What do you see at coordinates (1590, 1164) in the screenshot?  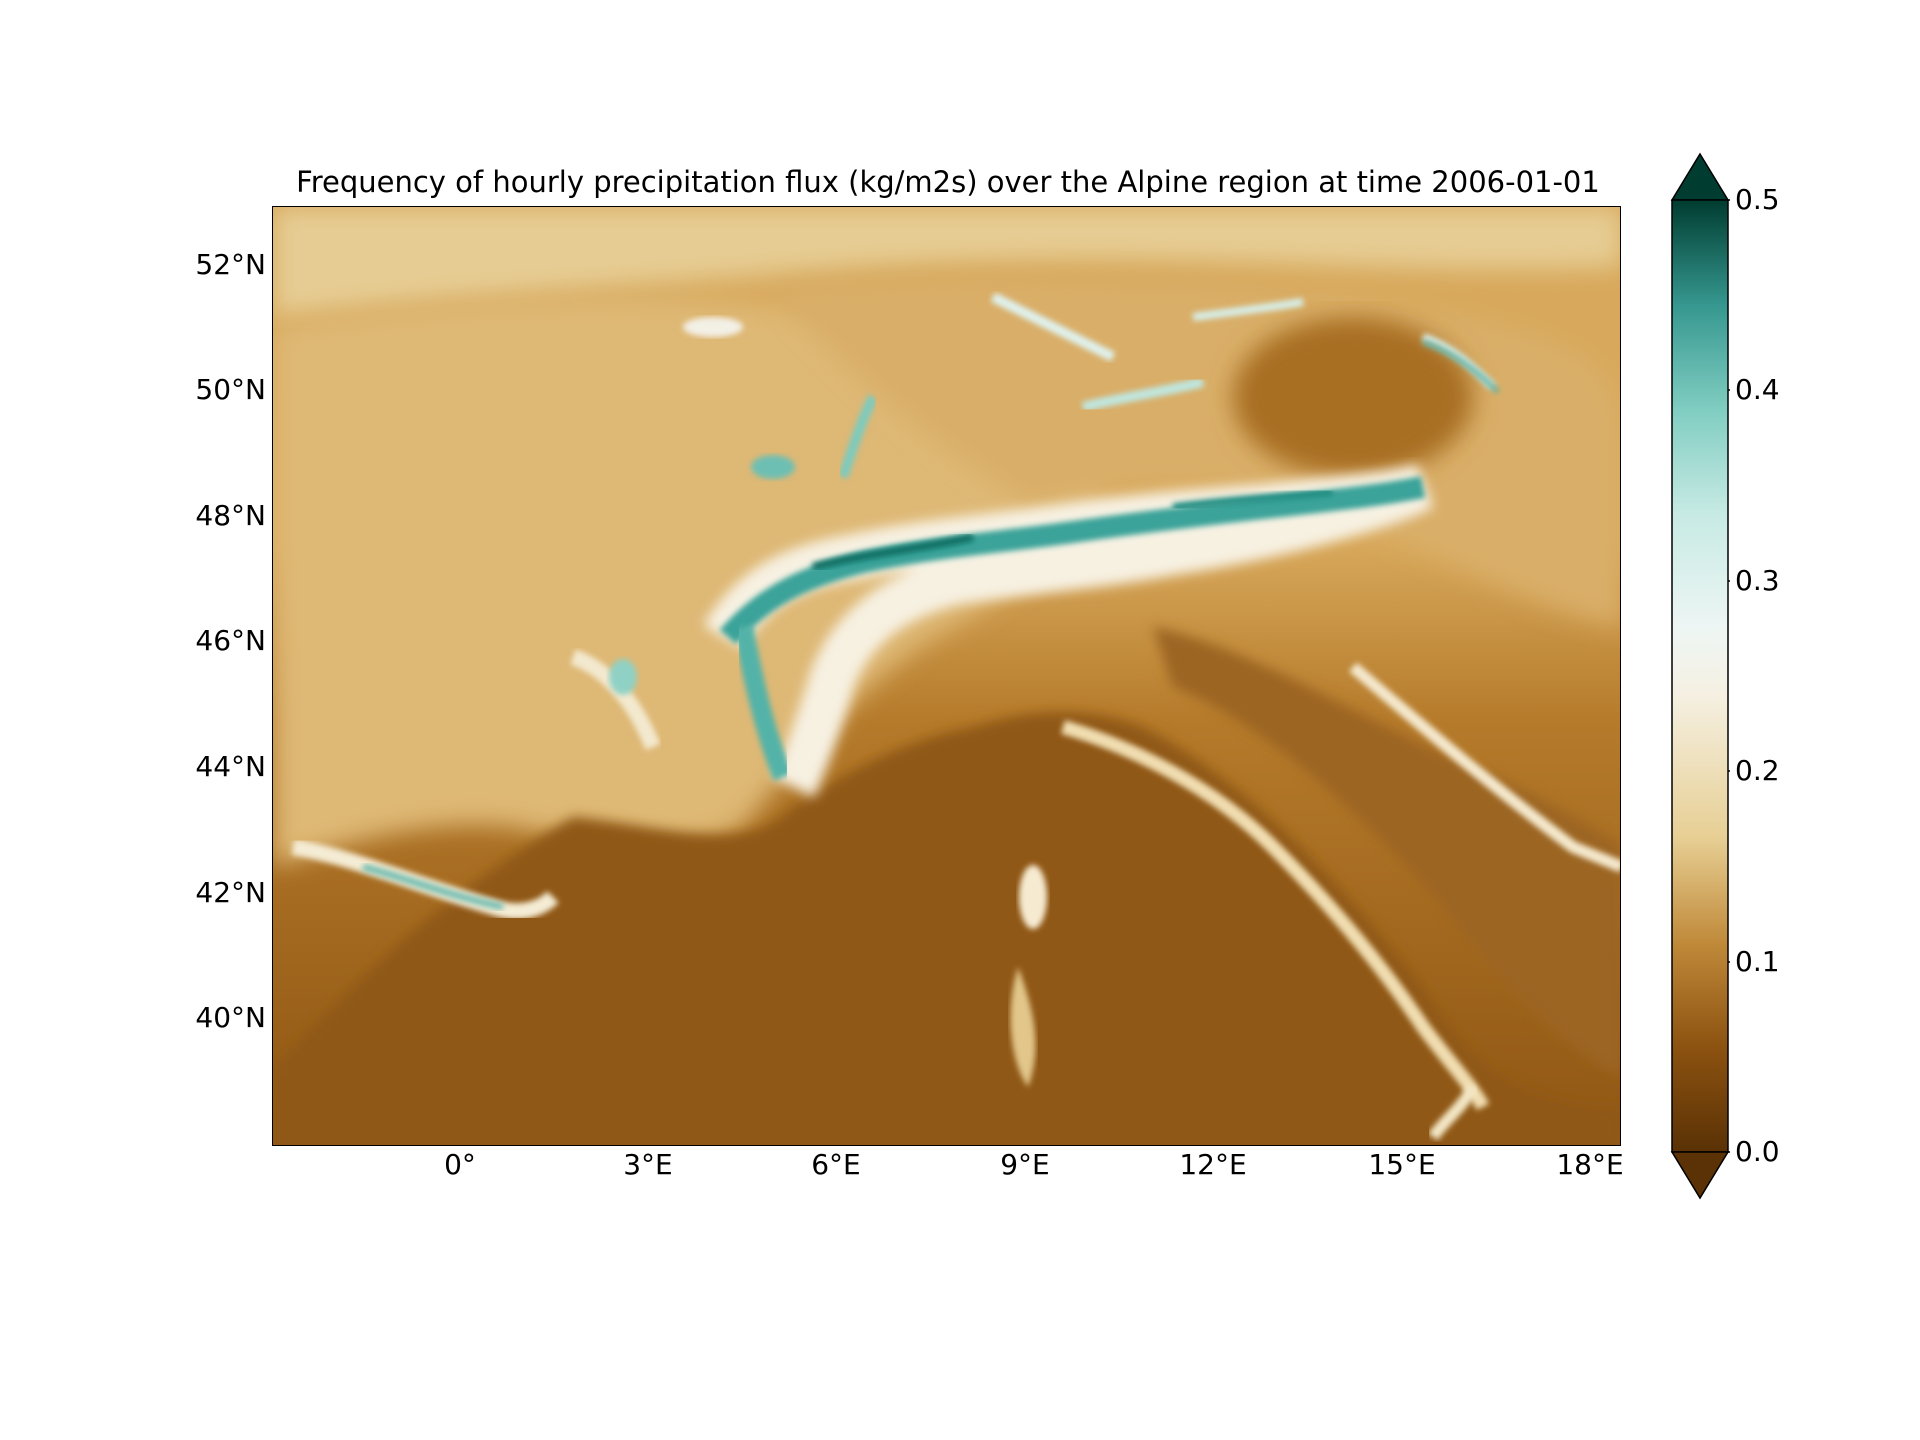 I see `x-tick-label: 18°E` at bounding box center [1590, 1164].